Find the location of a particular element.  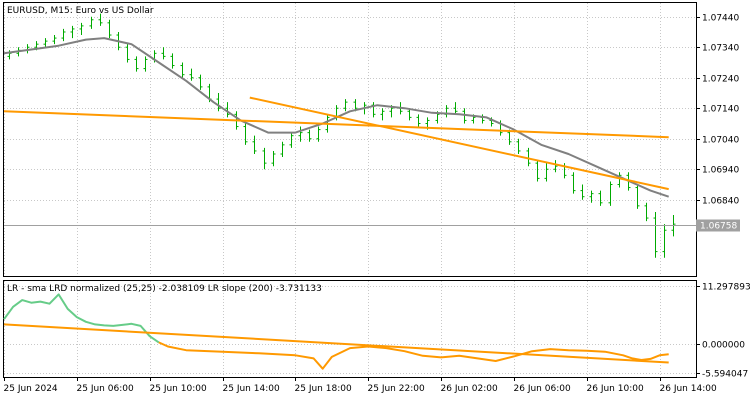

main-y-tick-label: 1.07040 is located at coordinates (720, 141).